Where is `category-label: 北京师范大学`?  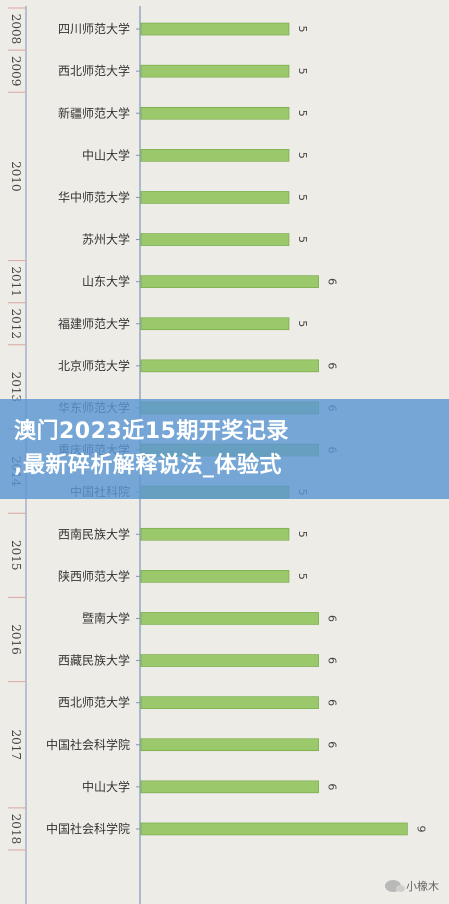 category-label: 北京师范大学 is located at coordinates (94, 365).